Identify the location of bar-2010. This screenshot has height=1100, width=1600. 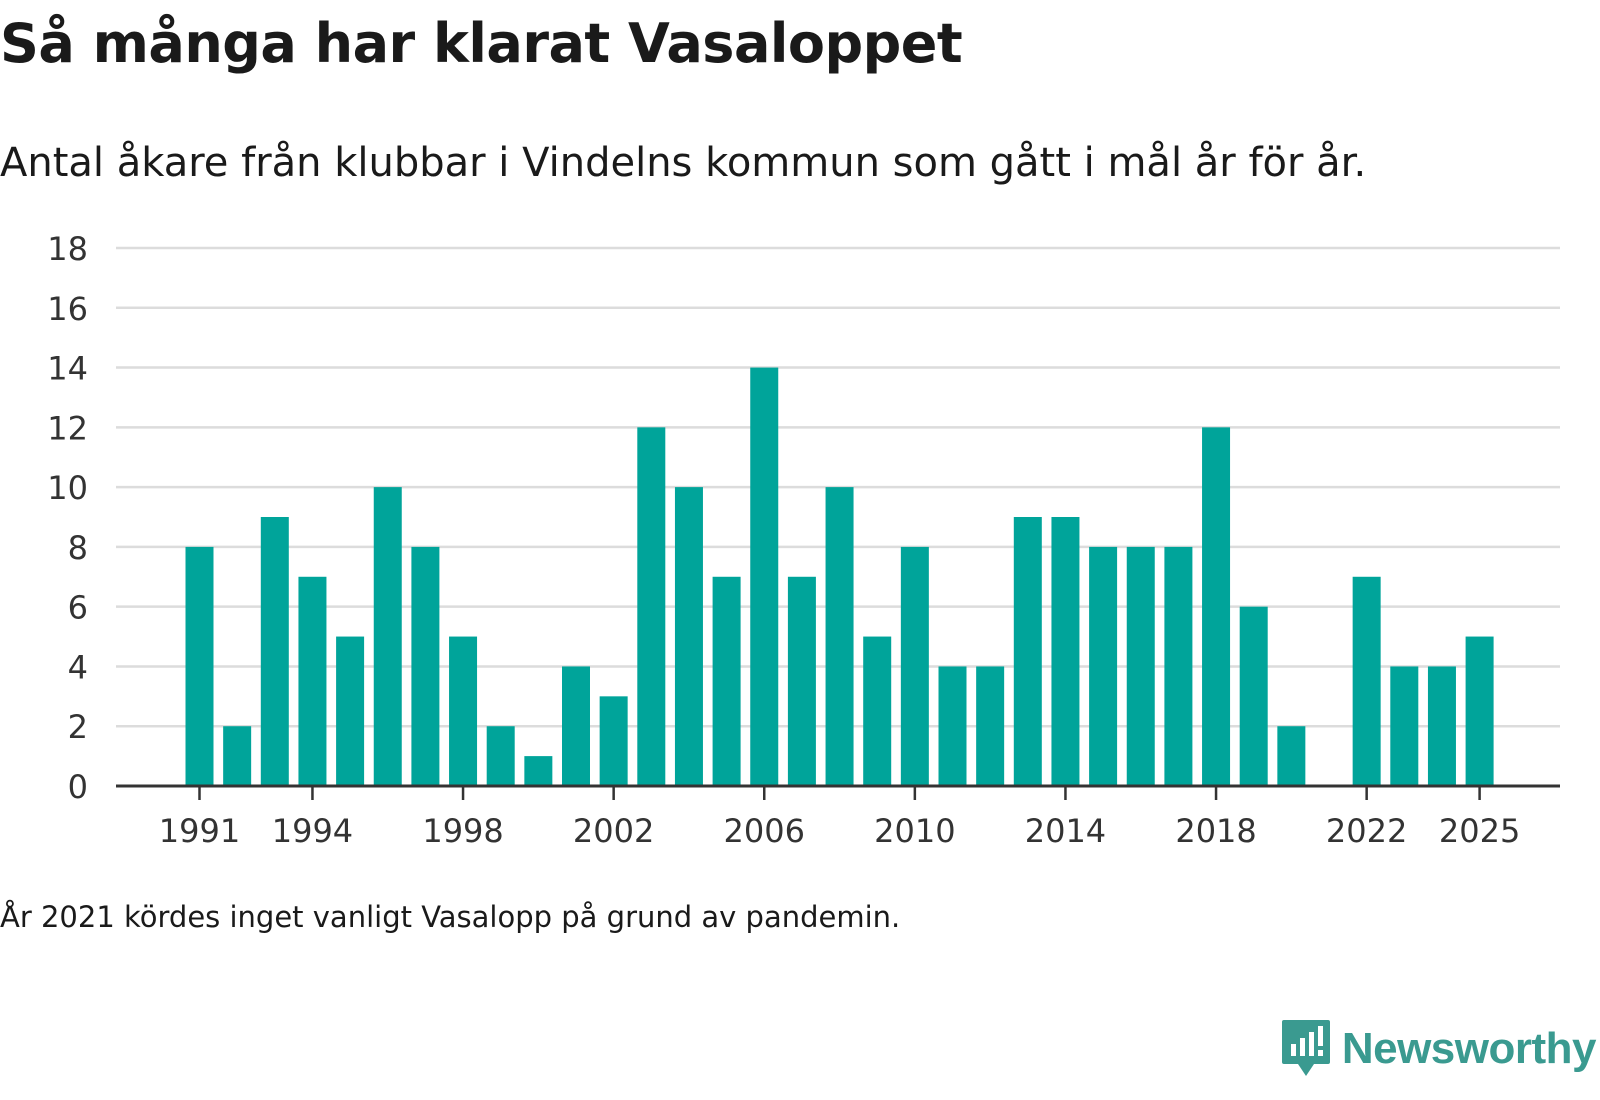
(914, 666).